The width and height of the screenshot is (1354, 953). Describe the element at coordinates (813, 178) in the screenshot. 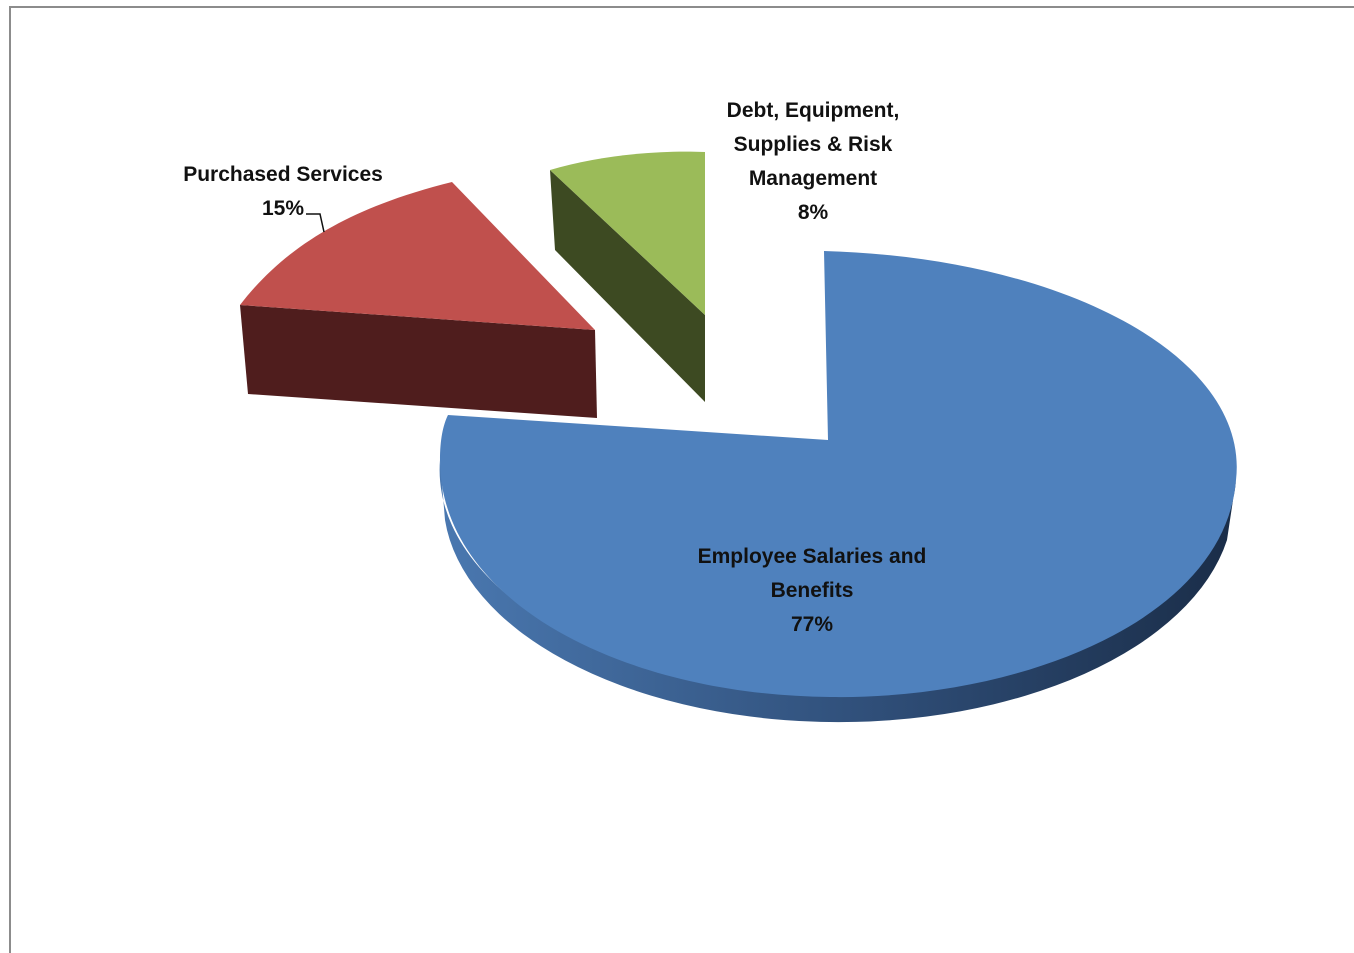

I see `label-line: Management` at that location.